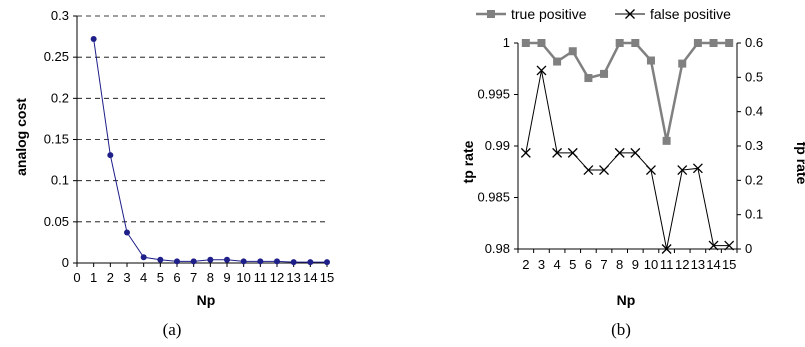  I want to click on a-y-tick-labels: 0 0.05 0.1 0.15 0.2 0.25 0.3, so click(56, 139).